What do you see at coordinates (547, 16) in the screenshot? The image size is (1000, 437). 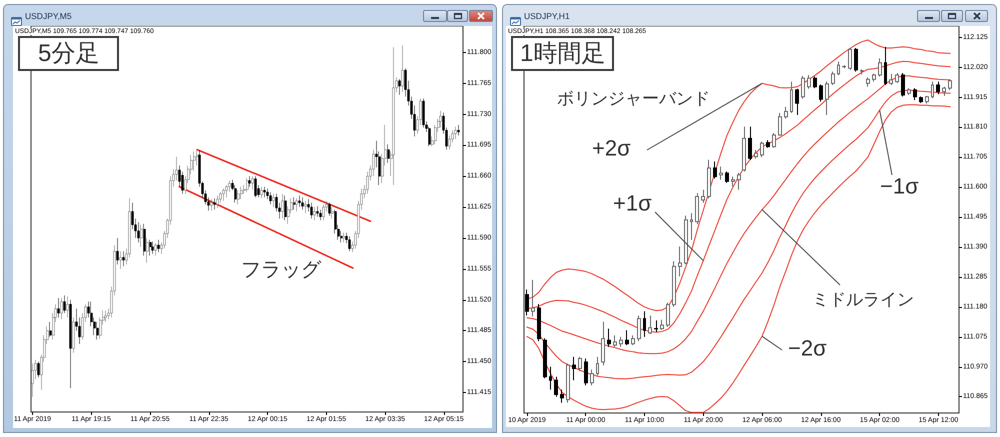 I see `text: USDJPY,H1` at bounding box center [547, 16].